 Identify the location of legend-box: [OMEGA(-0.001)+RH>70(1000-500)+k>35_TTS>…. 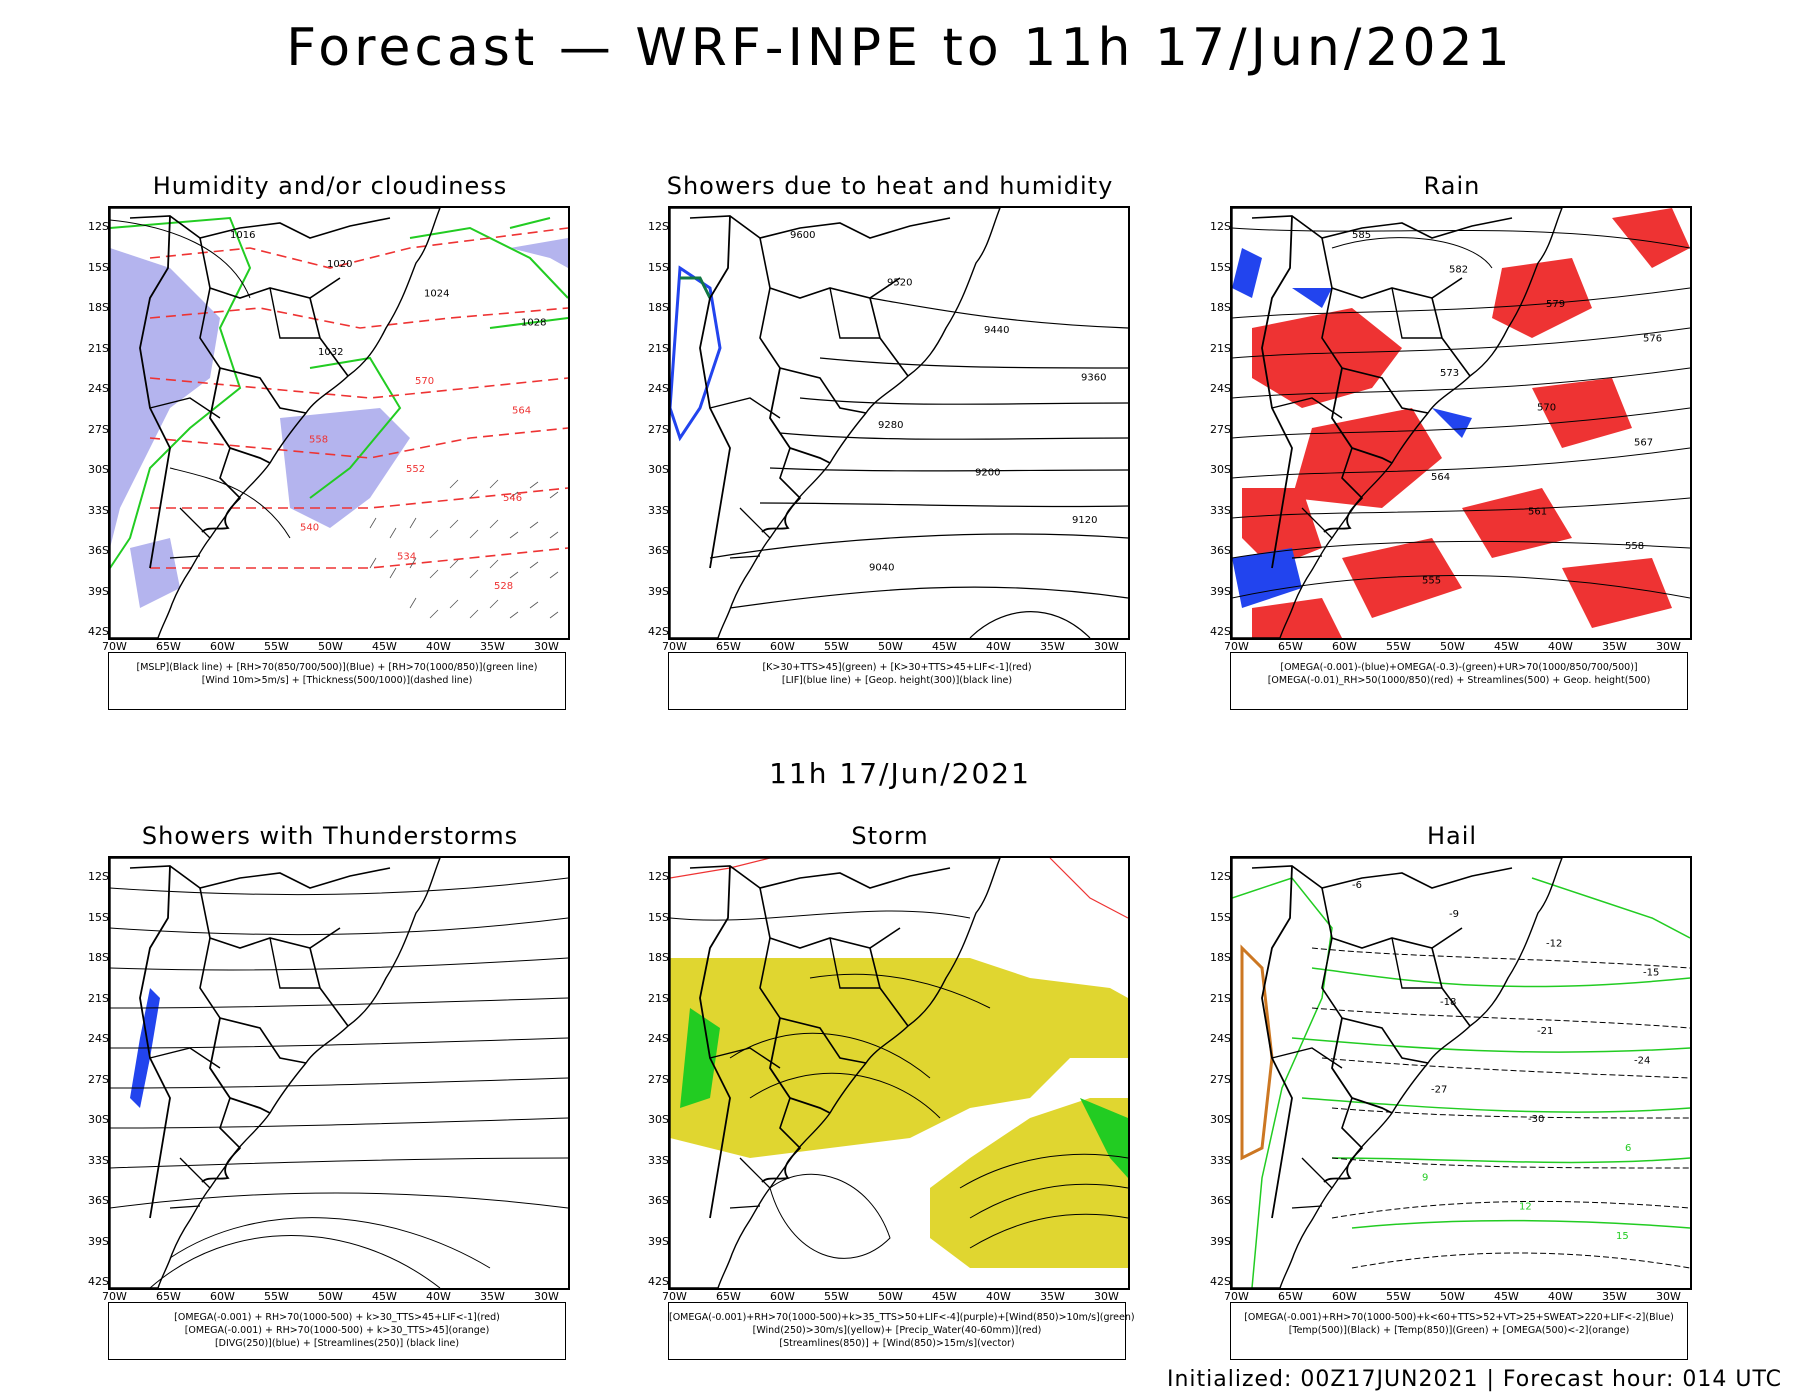
(901, 1331).